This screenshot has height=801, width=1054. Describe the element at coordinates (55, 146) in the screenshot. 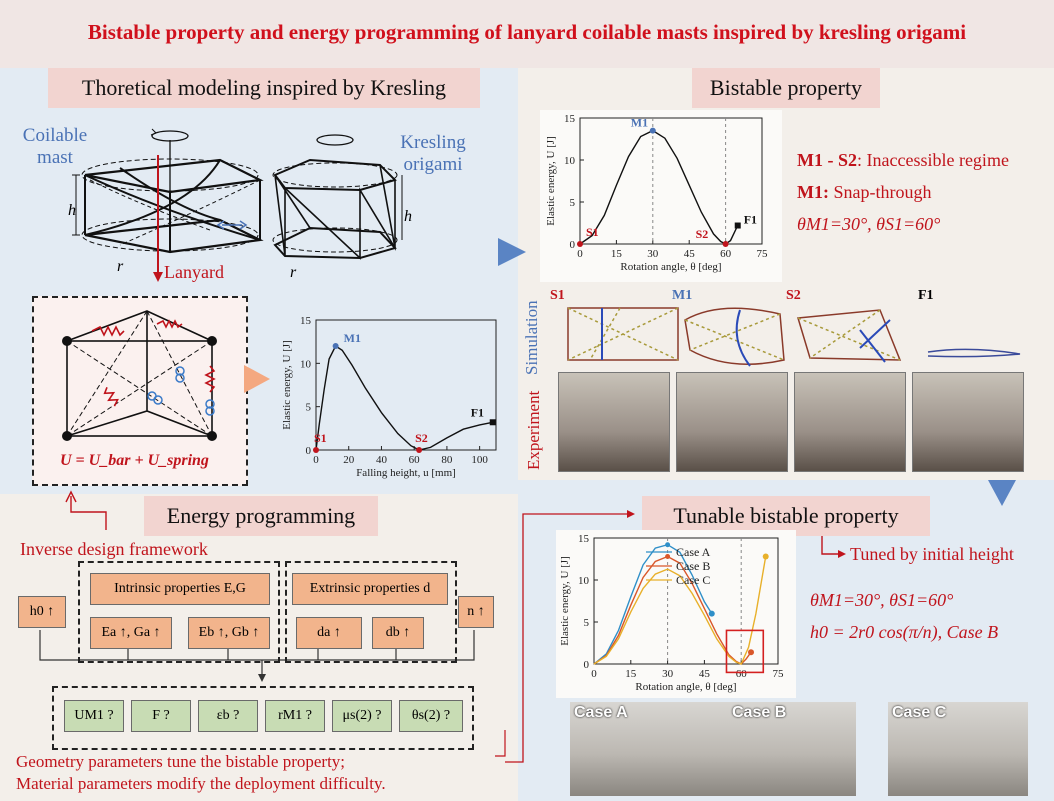

I see `coilable-mast-label: Coilable mast` at that location.